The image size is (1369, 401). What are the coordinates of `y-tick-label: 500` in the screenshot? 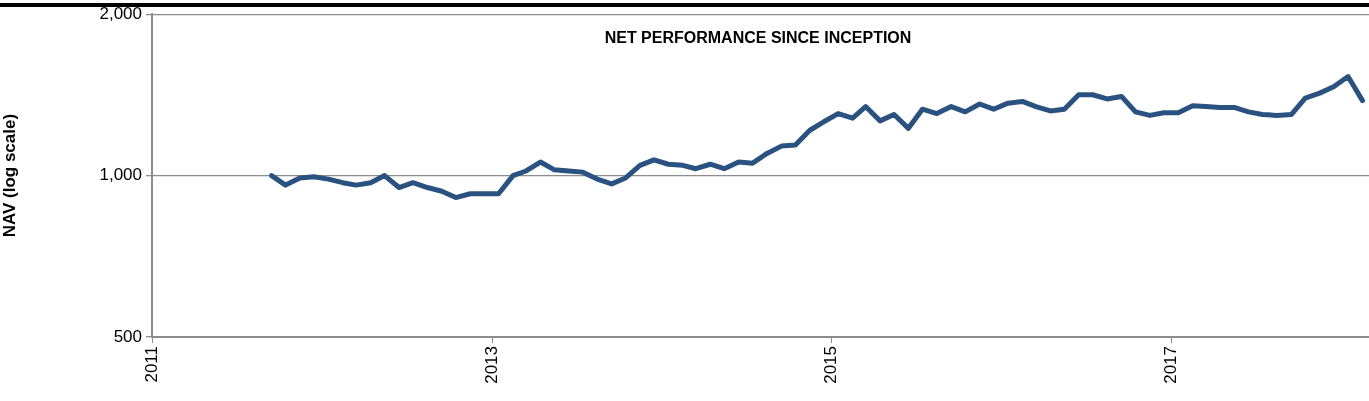 It's located at (127, 336).